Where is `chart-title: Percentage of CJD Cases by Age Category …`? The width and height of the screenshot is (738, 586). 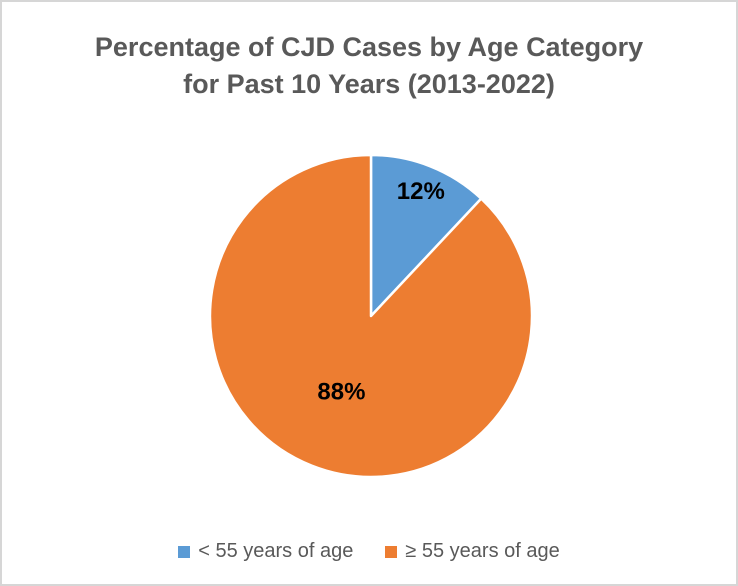 chart-title: Percentage of CJD Cases by Age Category … is located at coordinates (369, 66).